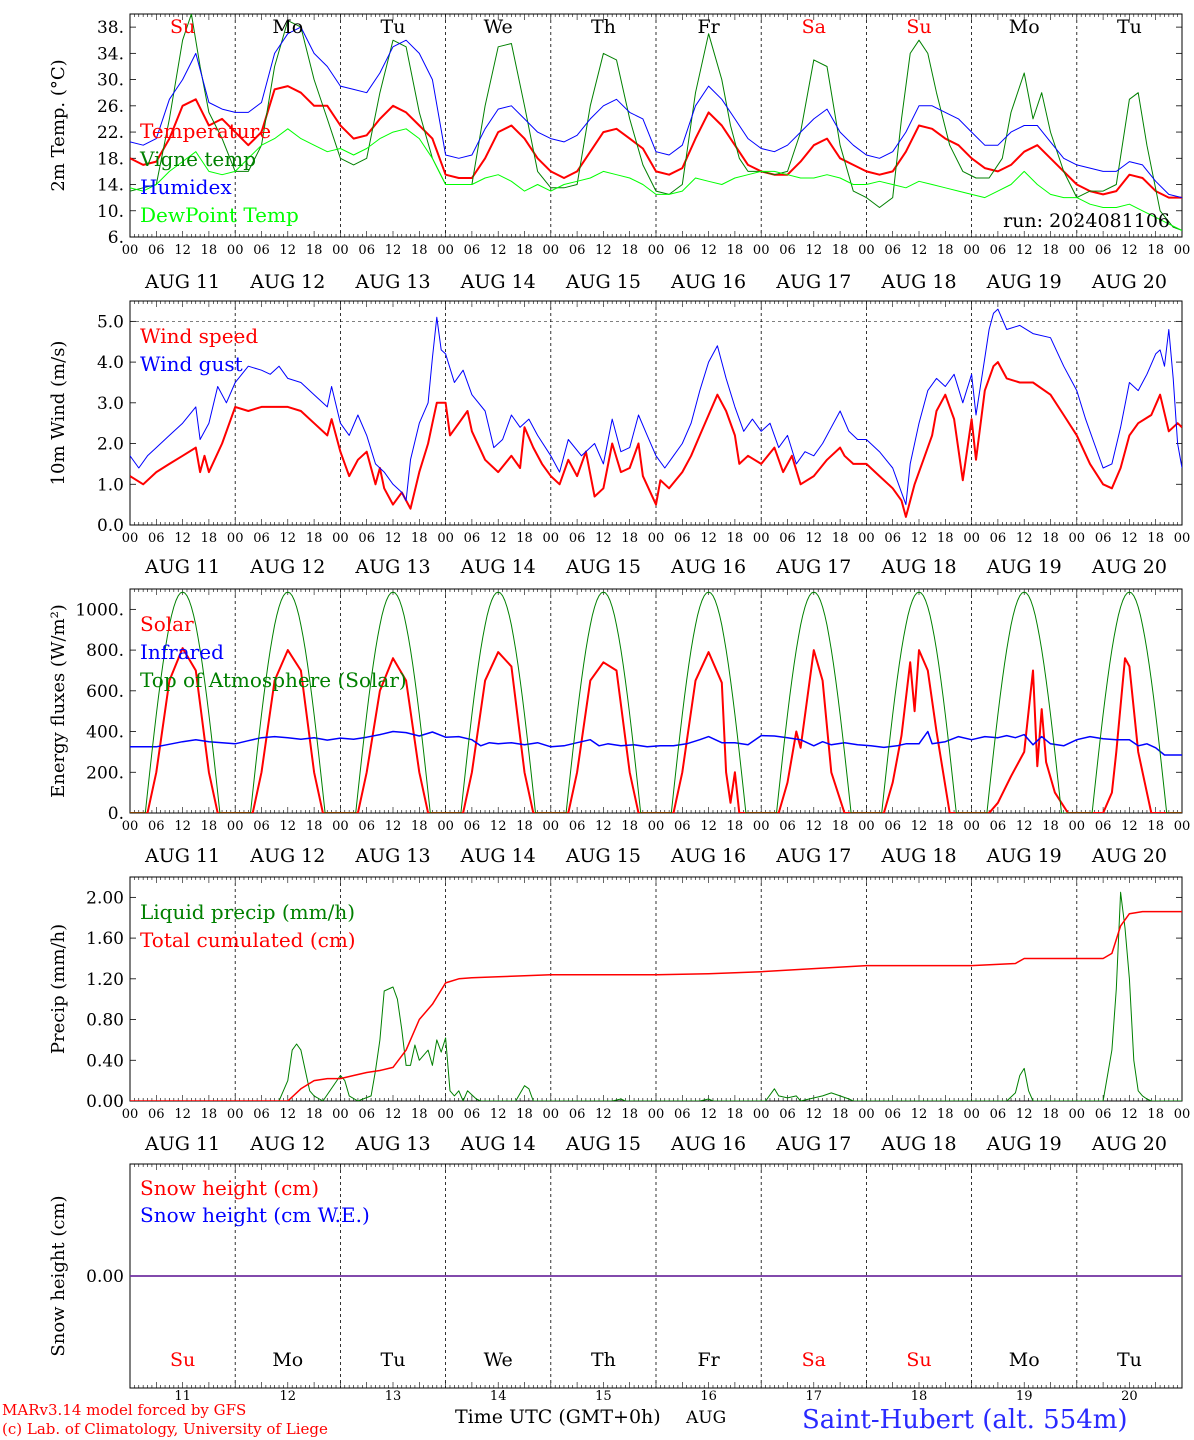  I want to click on y-tick-label: 22., so click(110, 133).